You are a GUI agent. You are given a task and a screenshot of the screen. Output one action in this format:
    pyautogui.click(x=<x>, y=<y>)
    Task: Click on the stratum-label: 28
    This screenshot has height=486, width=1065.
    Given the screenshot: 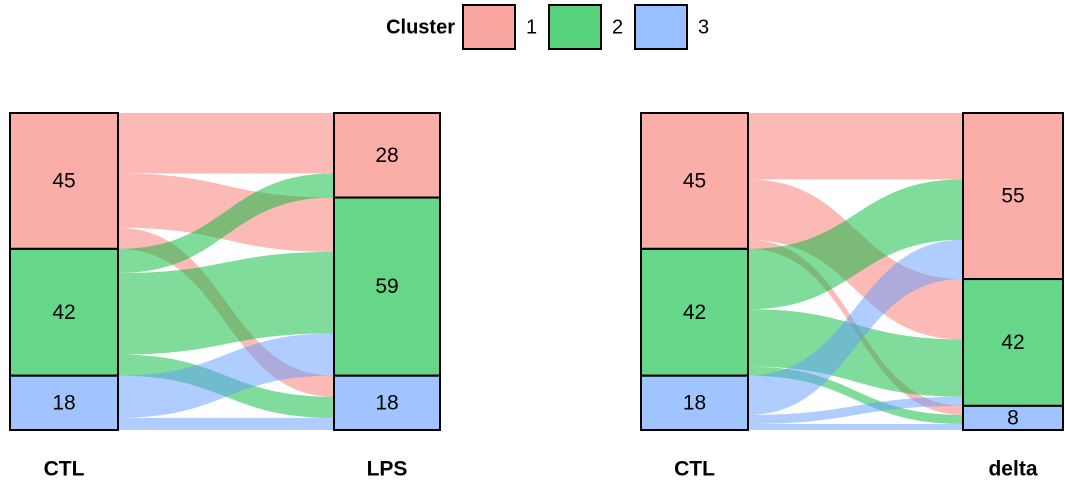 What is the action you would take?
    pyautogui.click(x=386, y=155)
    